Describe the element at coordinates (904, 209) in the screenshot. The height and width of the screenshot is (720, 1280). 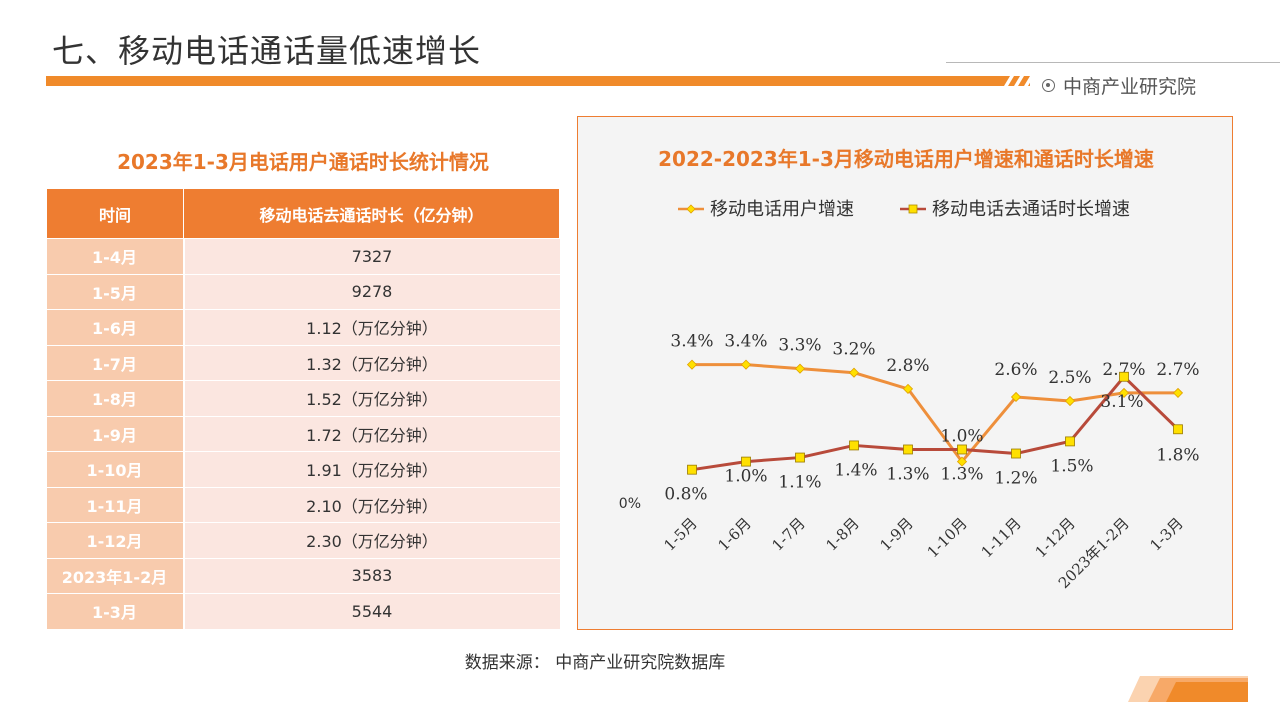
I see `chart-legend: 移动电话用户增速 移动电话去通话时长增速` at that location.